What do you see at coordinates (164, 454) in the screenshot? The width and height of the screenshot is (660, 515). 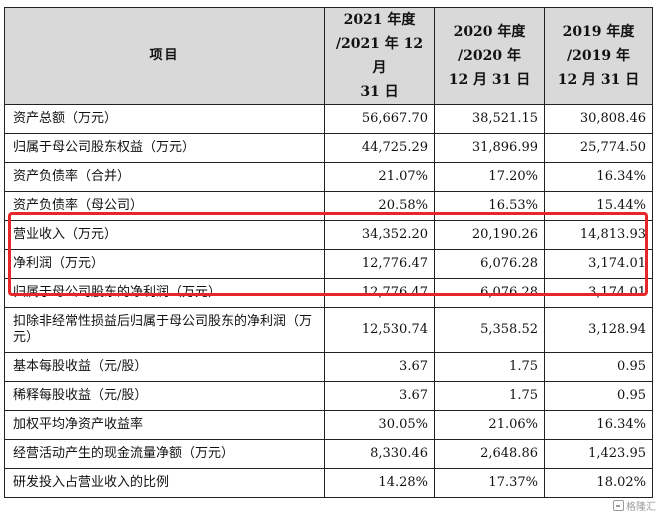 I see `row-label: 经营活动产生的现金流量净额（万元）` at bounding box center [164, 454].